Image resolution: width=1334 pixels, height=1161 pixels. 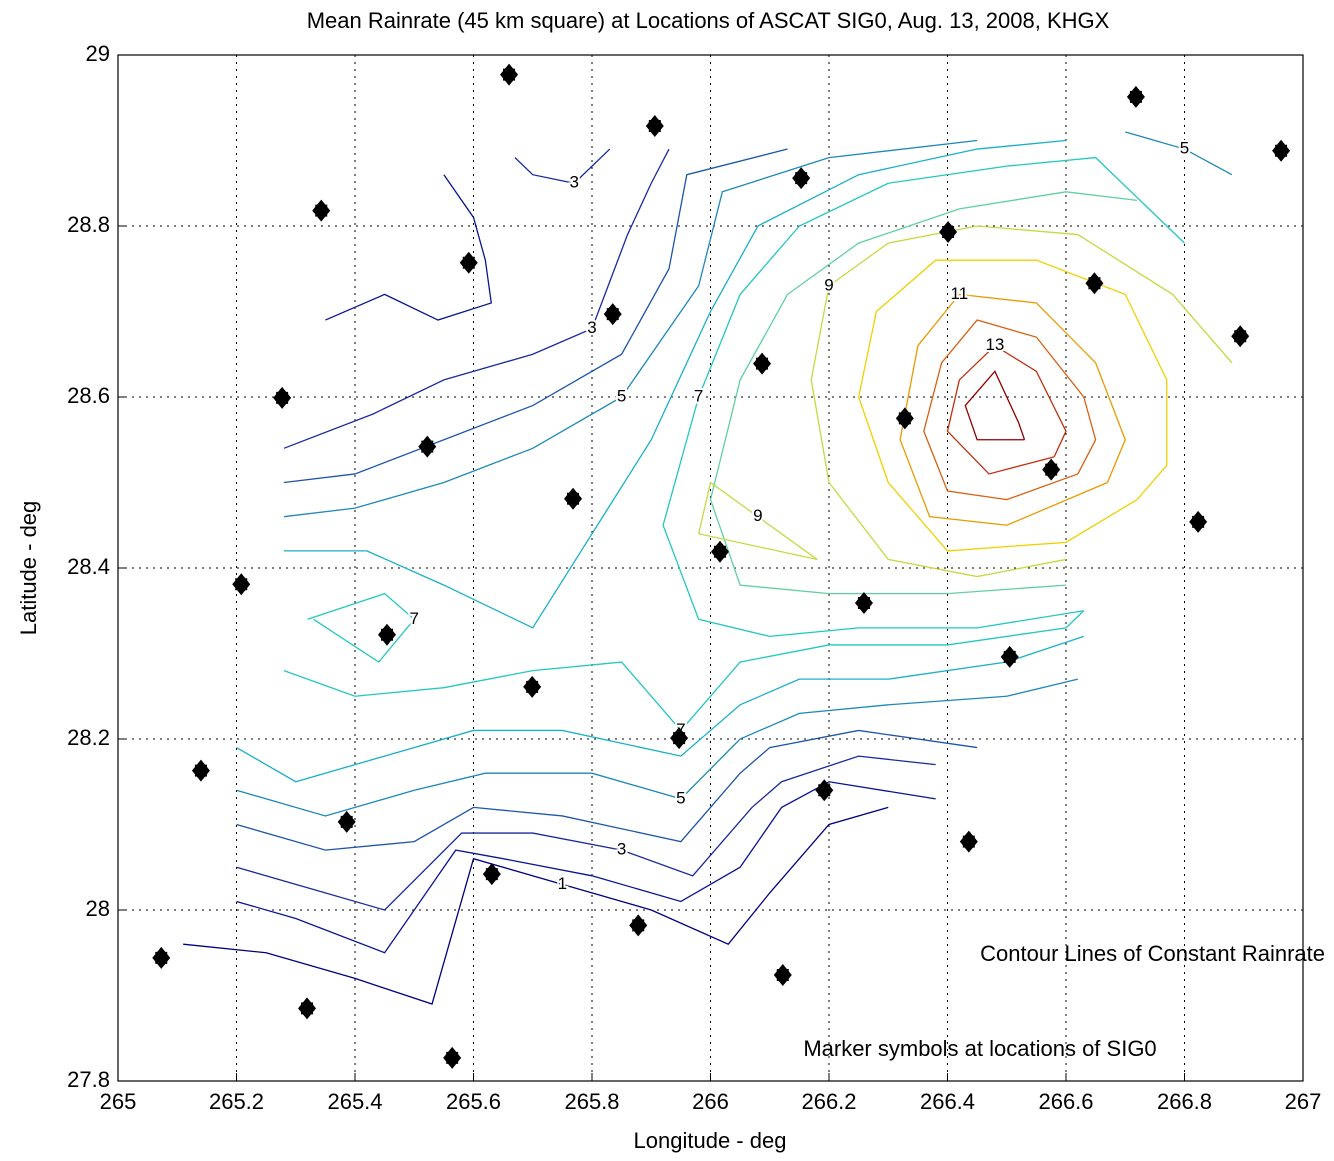 I want to click on x-tick-label: 267, so click(x=1303, y=1101).